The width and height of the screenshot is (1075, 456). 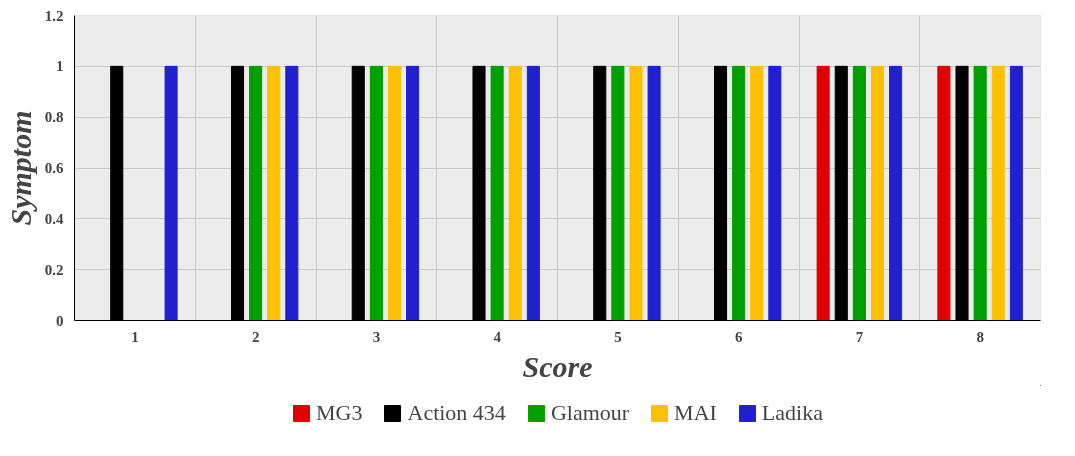 I want to click on y-tick-label: 1.2, so click(x=54, y=15).